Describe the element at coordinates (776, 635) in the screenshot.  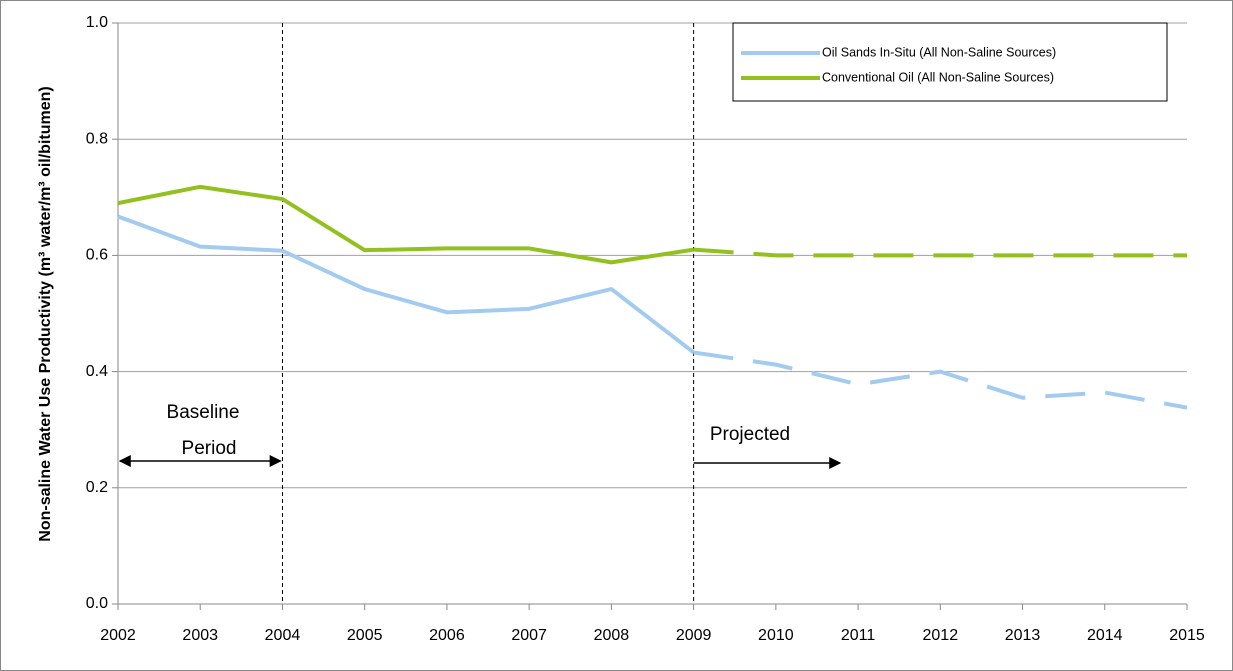
I see `x-tick-label: 2010` at that location.